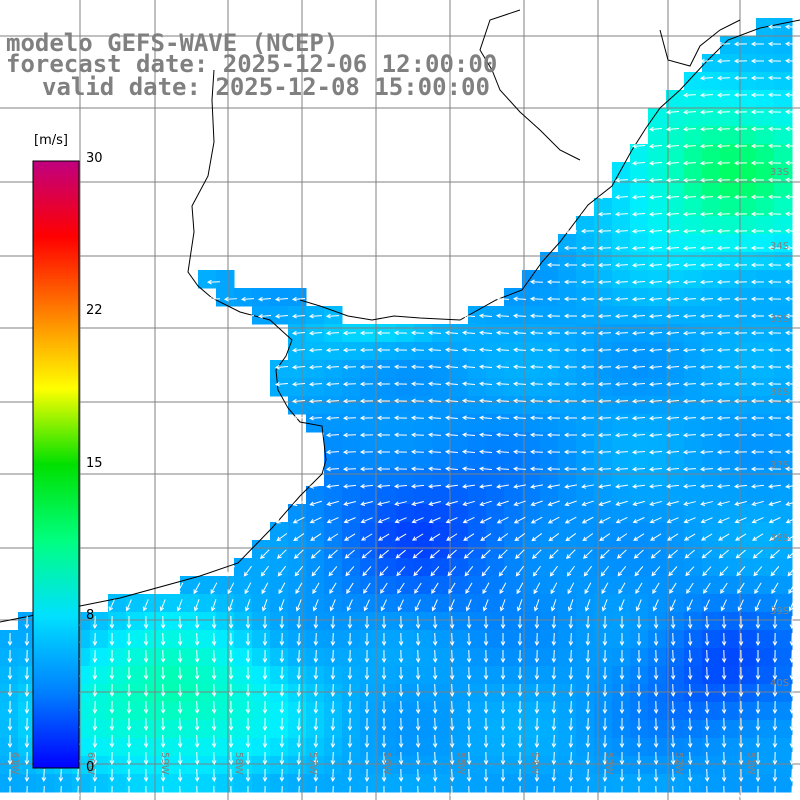 This screenshot has height=800, width=800. Describe the element at coordinates (534, 763) in the screenshot. I see `longitude-label: 54W` at that location.